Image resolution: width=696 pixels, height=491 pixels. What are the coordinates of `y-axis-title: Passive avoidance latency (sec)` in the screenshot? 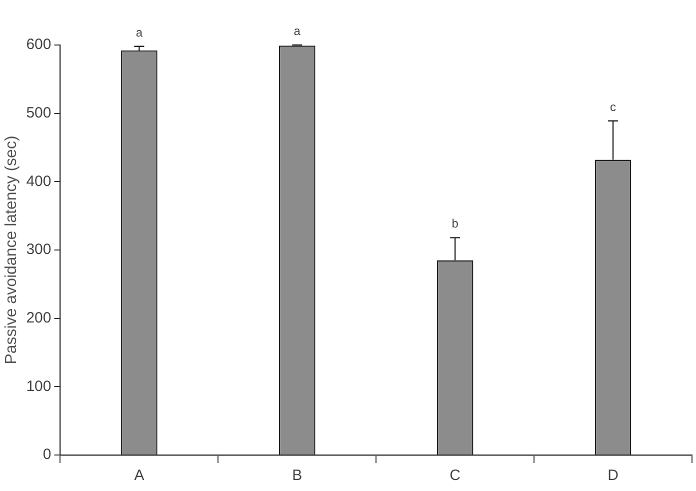 It's located at (11, 250).